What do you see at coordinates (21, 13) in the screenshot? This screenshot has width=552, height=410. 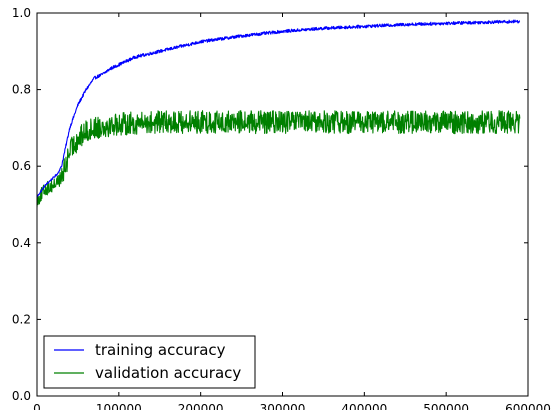 I see `y-tick-label: 1.0` at bounding box center [21, 13].